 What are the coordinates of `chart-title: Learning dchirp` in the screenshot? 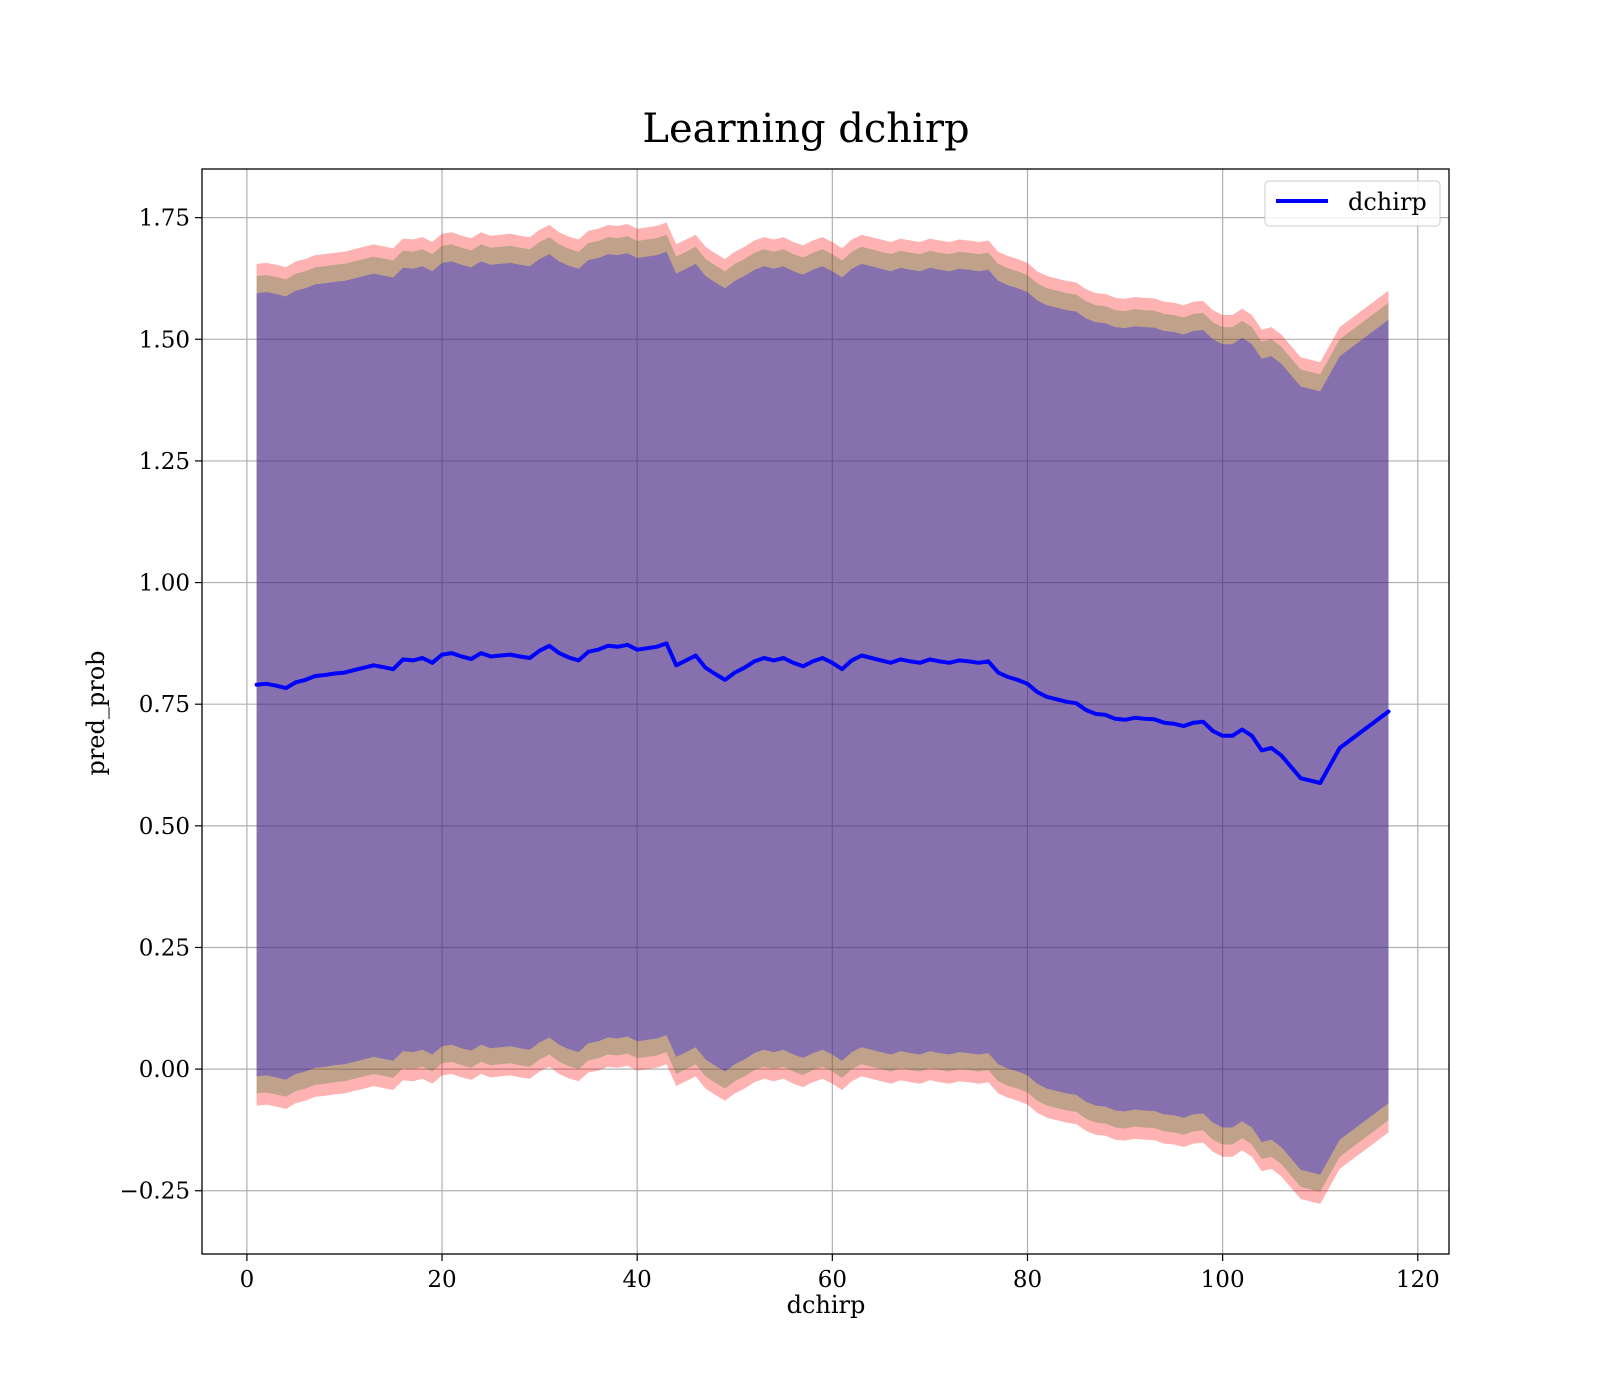 It's located at (805, 129).